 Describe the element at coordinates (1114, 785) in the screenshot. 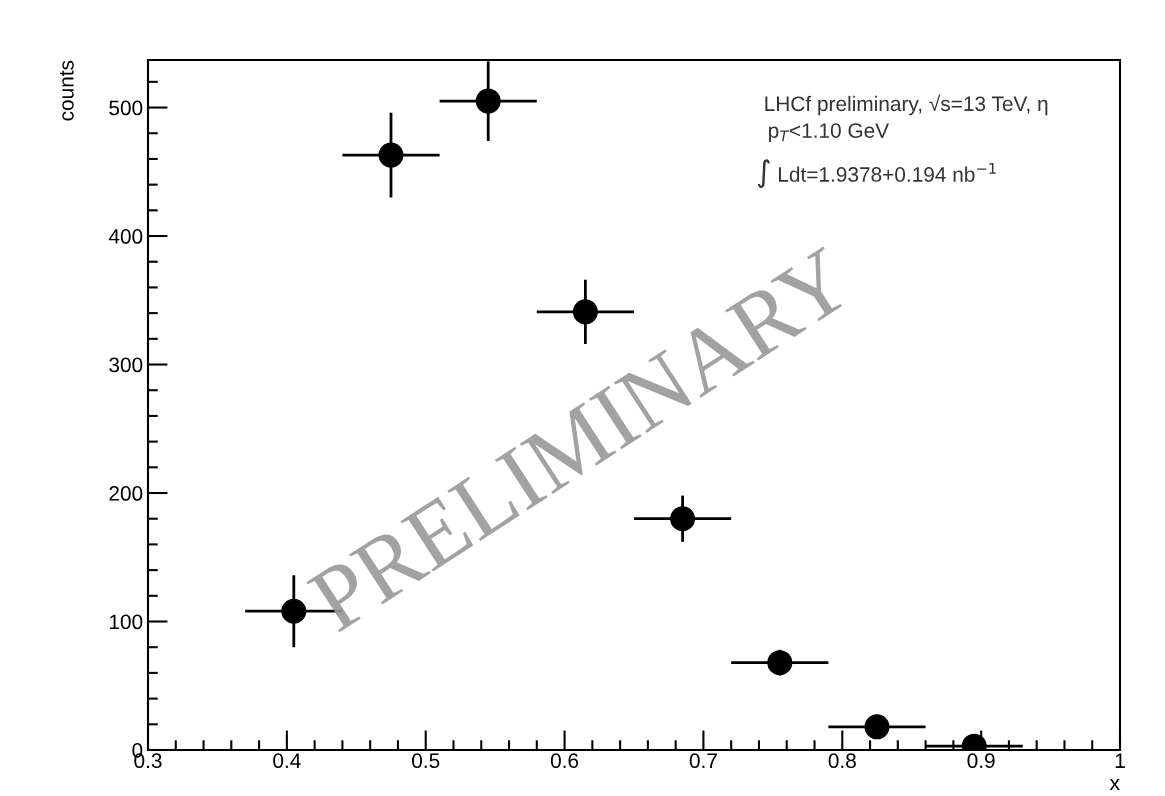

I see `x-axis-title: x` at that location.